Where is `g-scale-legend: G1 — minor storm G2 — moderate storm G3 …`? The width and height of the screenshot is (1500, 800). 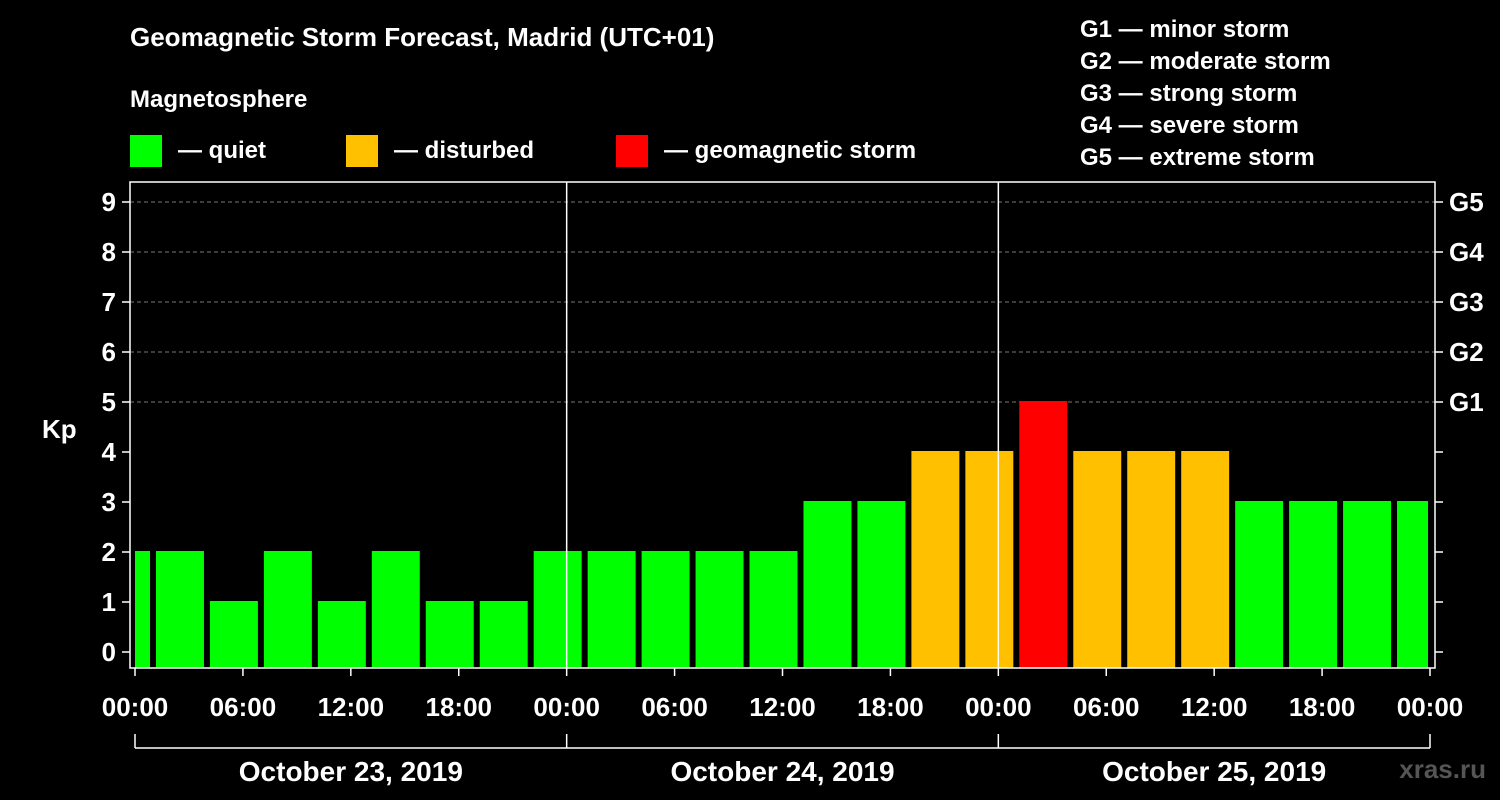
g-scale-legend: G1 — minor storm G2 — moderate storm G3 … is located at coordinates (1205, 94).